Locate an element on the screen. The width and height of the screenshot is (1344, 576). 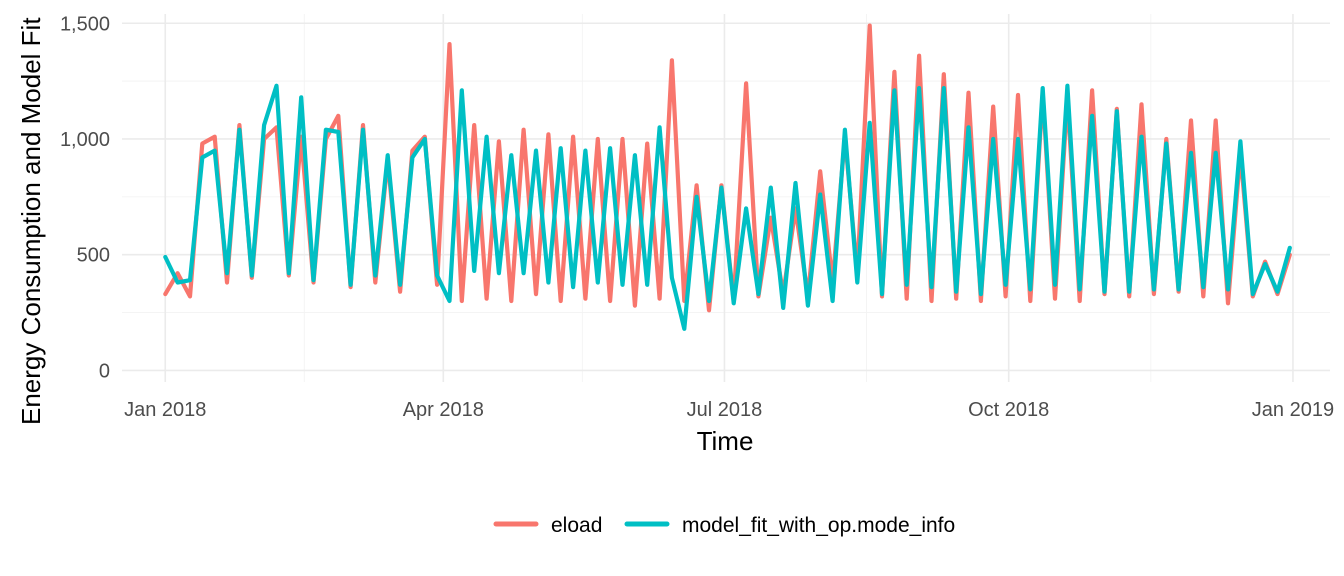
y-tick-label: 1,000 is located at coordinates (85, 140).